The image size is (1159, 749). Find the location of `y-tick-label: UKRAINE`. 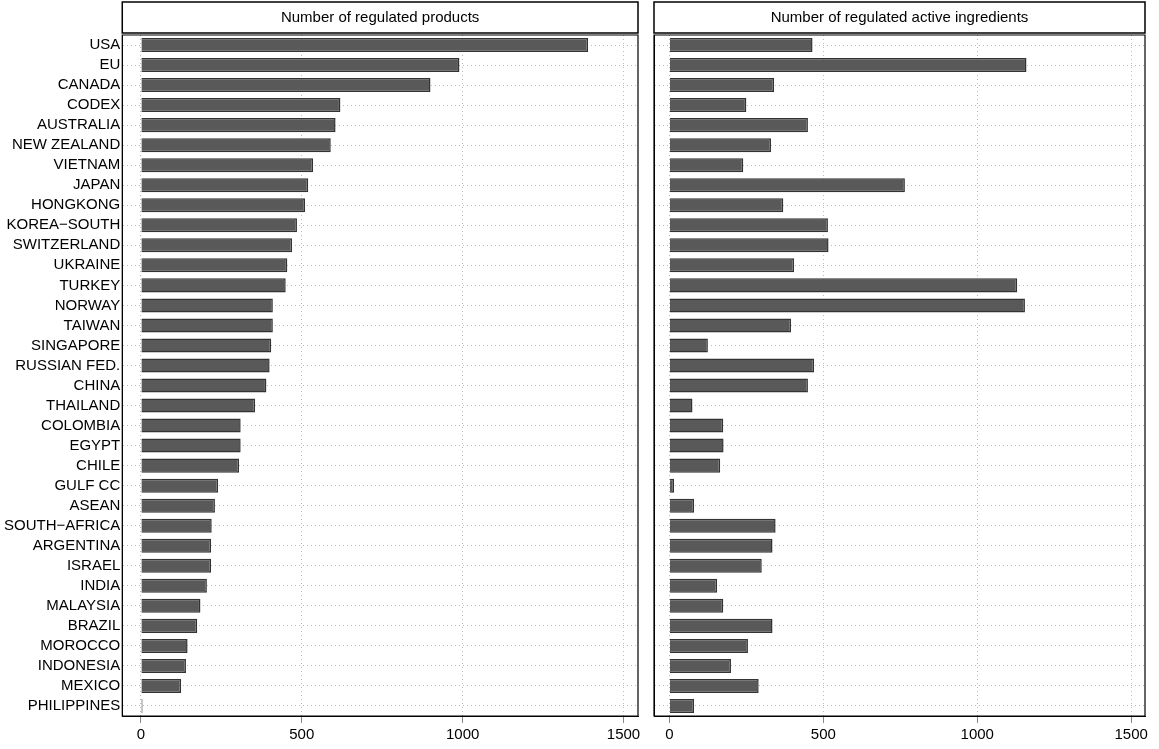

y-tick-label: UKRAINE is located at coordinates (87, 264).